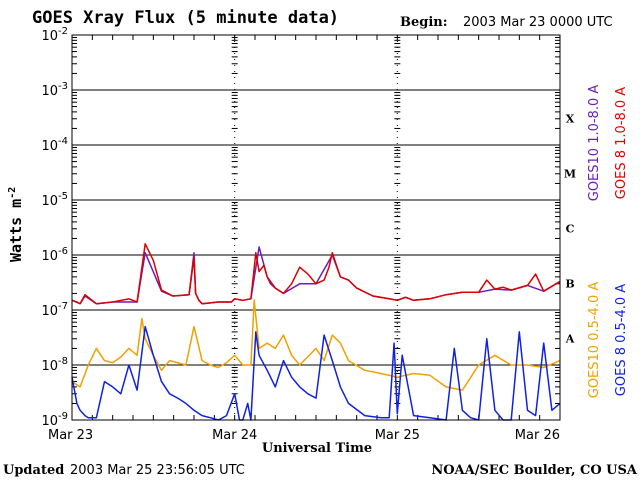 The image size is (640, 480). Describe the element at coordinates (157, 470) in the screenshot. I see `updated-value: 2003 Mar 25 23:56:05 UTC` at that location.